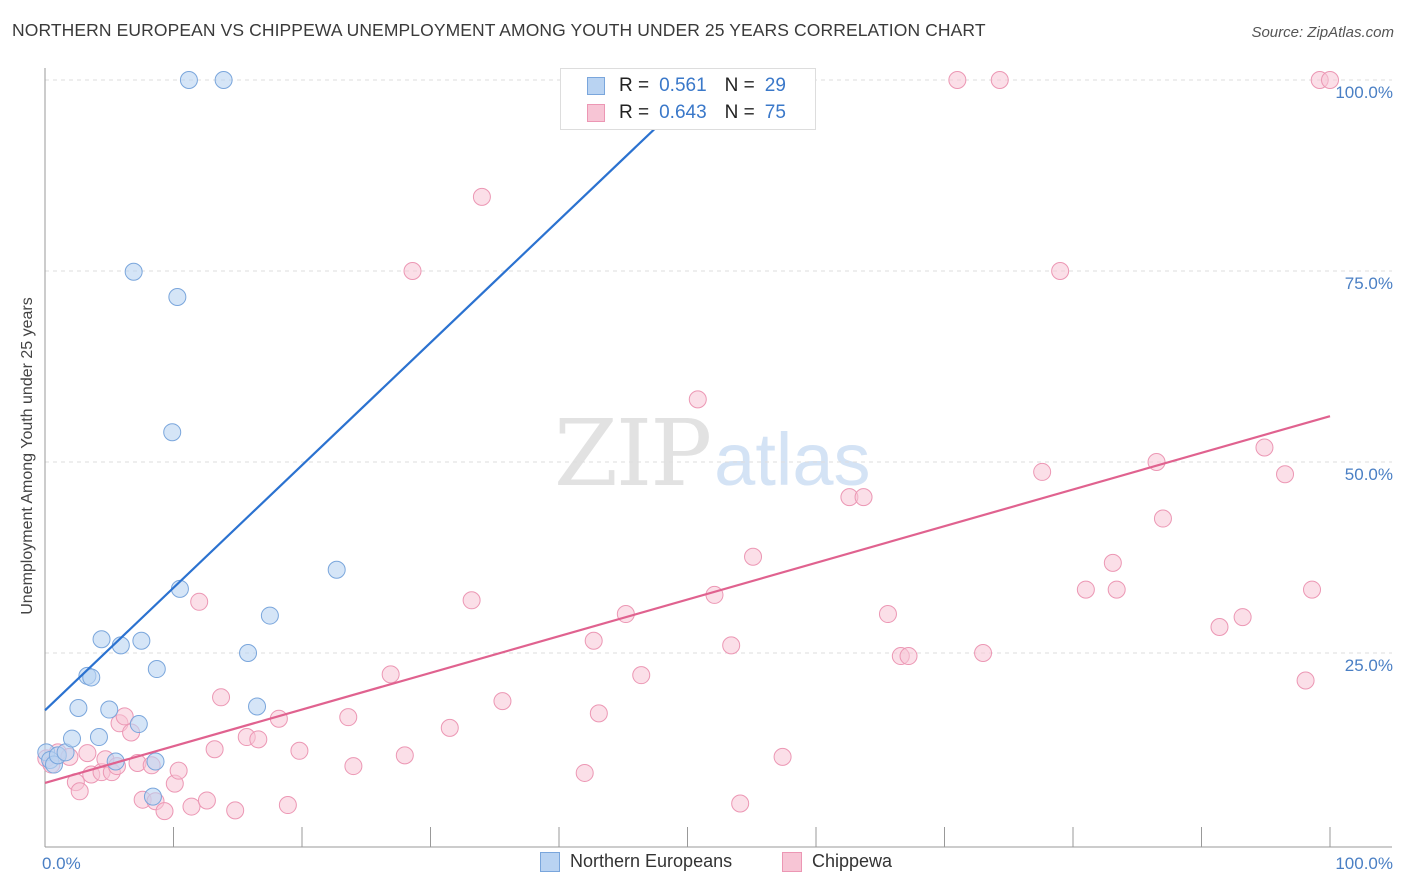 The image size is (1406, 892). I want to click on legend-item-northern-europeans: Northern Europeans, so click(636, 861).